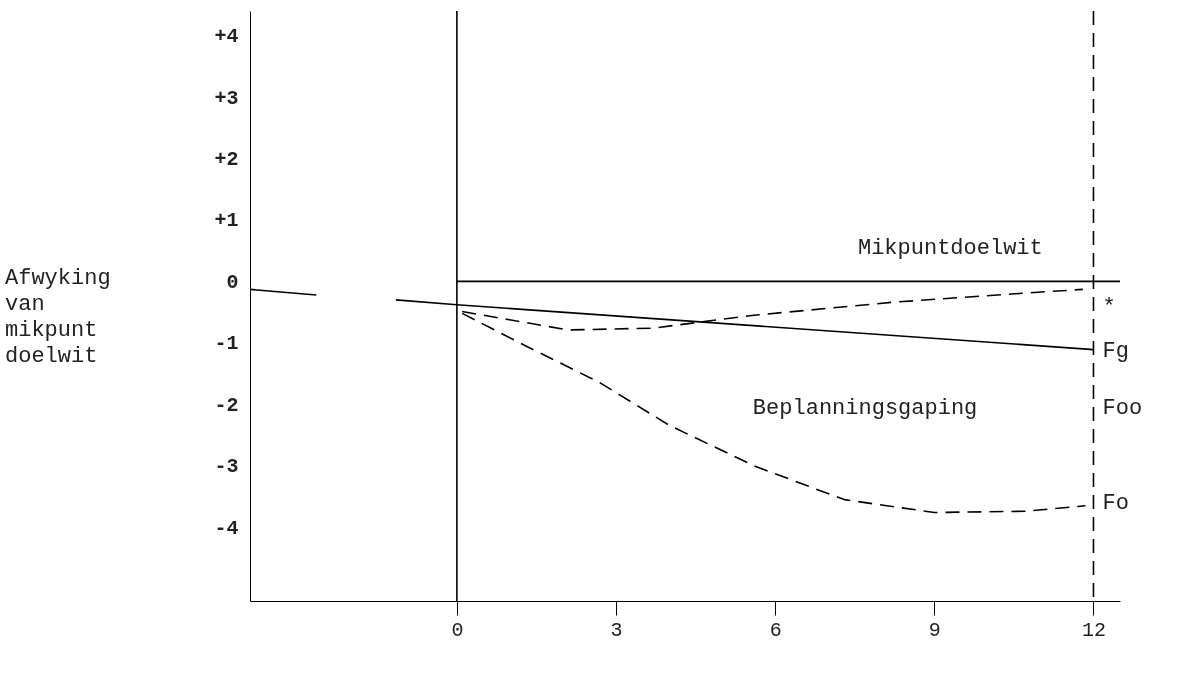  What do you see at coordinates (226, 159) in the screenshot?
I see `y-tick-label: +2` at bounding box center [226, 159].